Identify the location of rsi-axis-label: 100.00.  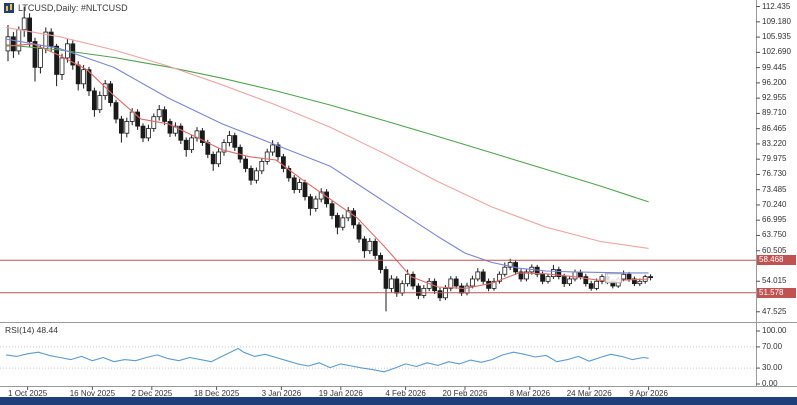
(774, 330).